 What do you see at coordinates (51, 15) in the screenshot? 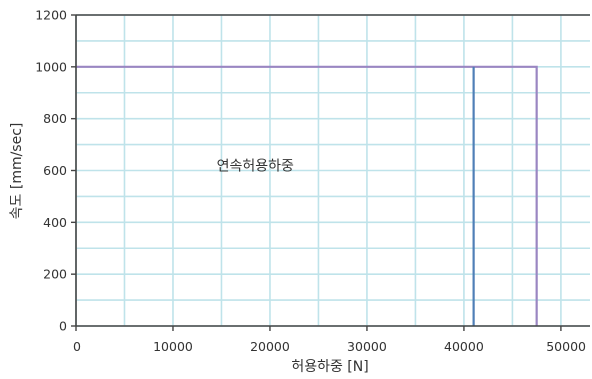
I see `y-tick-label: 1200` at bounding box center [51, 15].